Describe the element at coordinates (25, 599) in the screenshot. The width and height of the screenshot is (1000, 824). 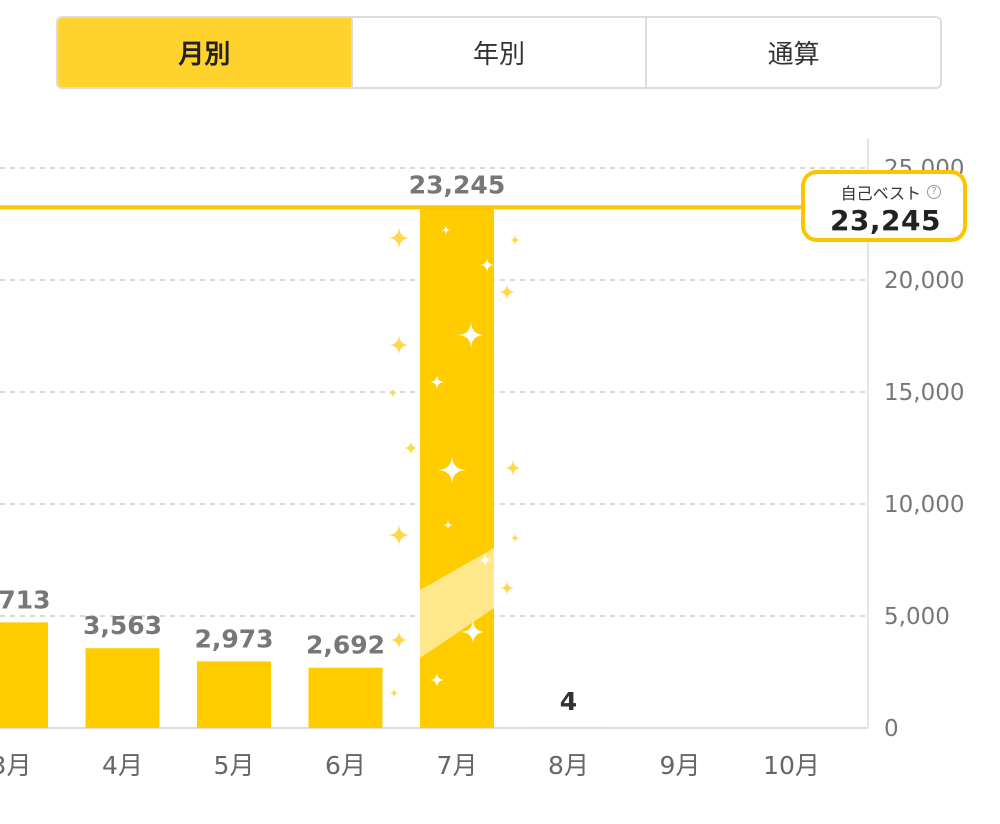
I see `bar-value-label: 4,713` at that location.